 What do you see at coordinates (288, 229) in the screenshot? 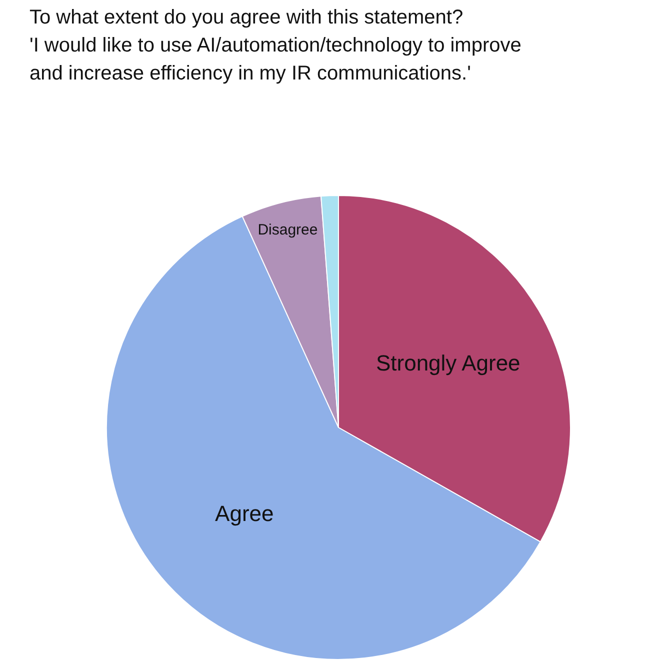
I see `slice-label: Disagree` at bounding box center [288, 229].